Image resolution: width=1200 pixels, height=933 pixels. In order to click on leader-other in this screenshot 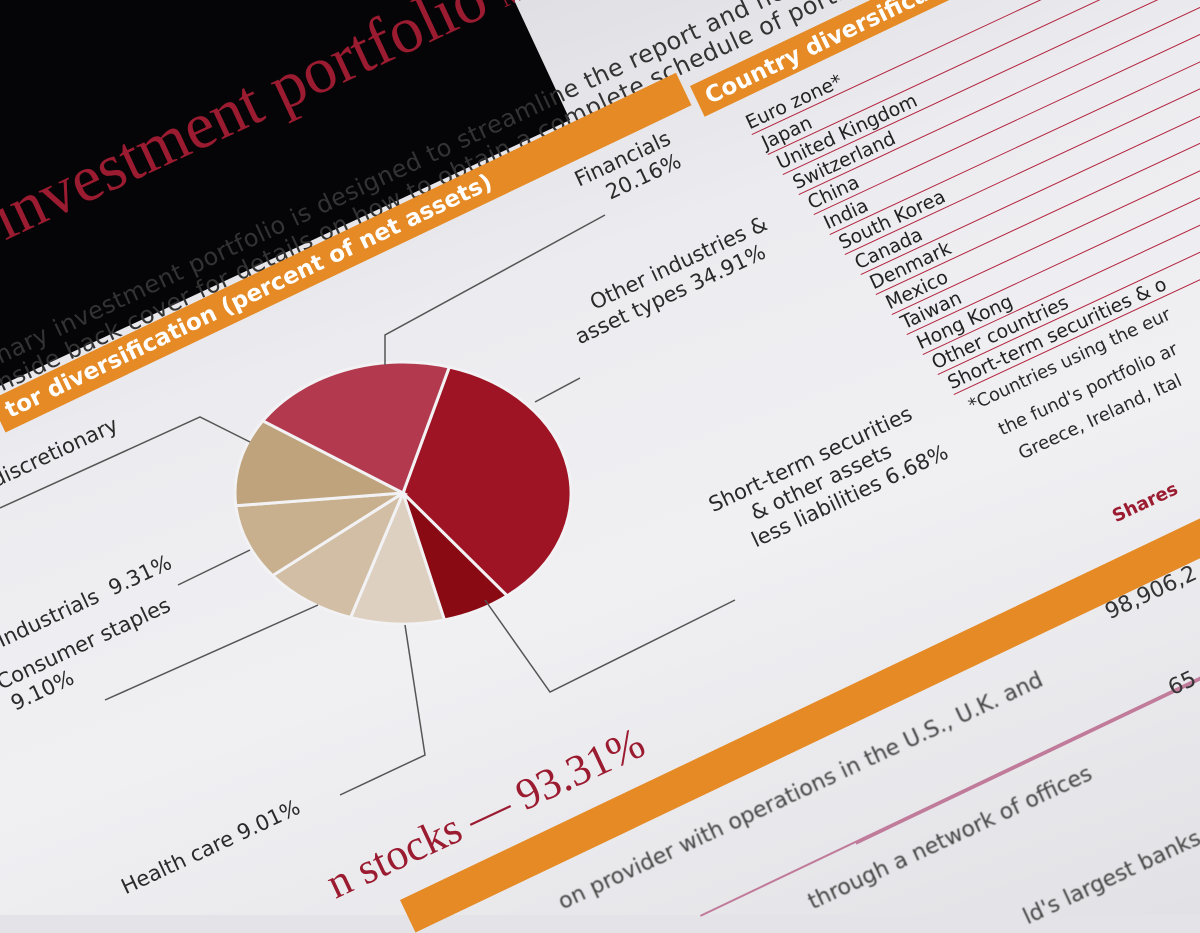, I will do `click(557, 390)`.